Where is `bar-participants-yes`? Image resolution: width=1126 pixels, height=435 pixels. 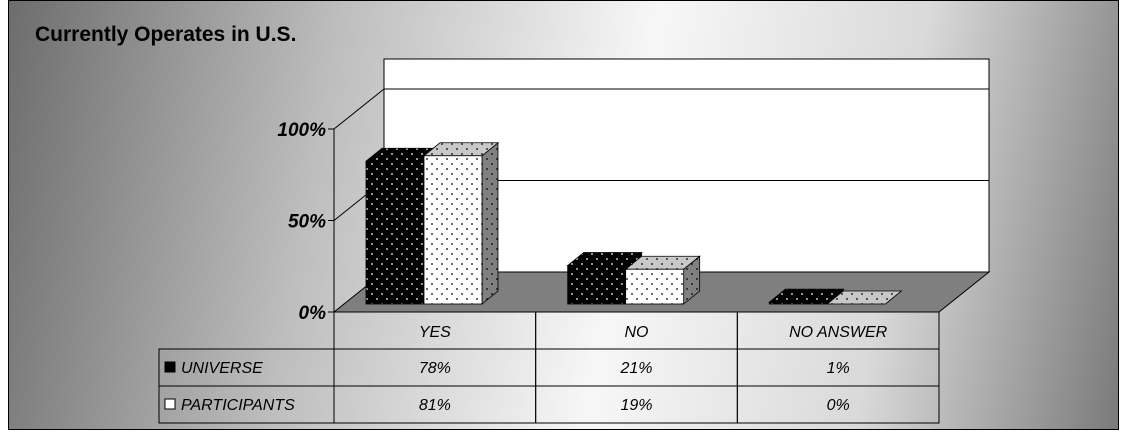
bar-participants-yes is located at coordinates (461, 223).